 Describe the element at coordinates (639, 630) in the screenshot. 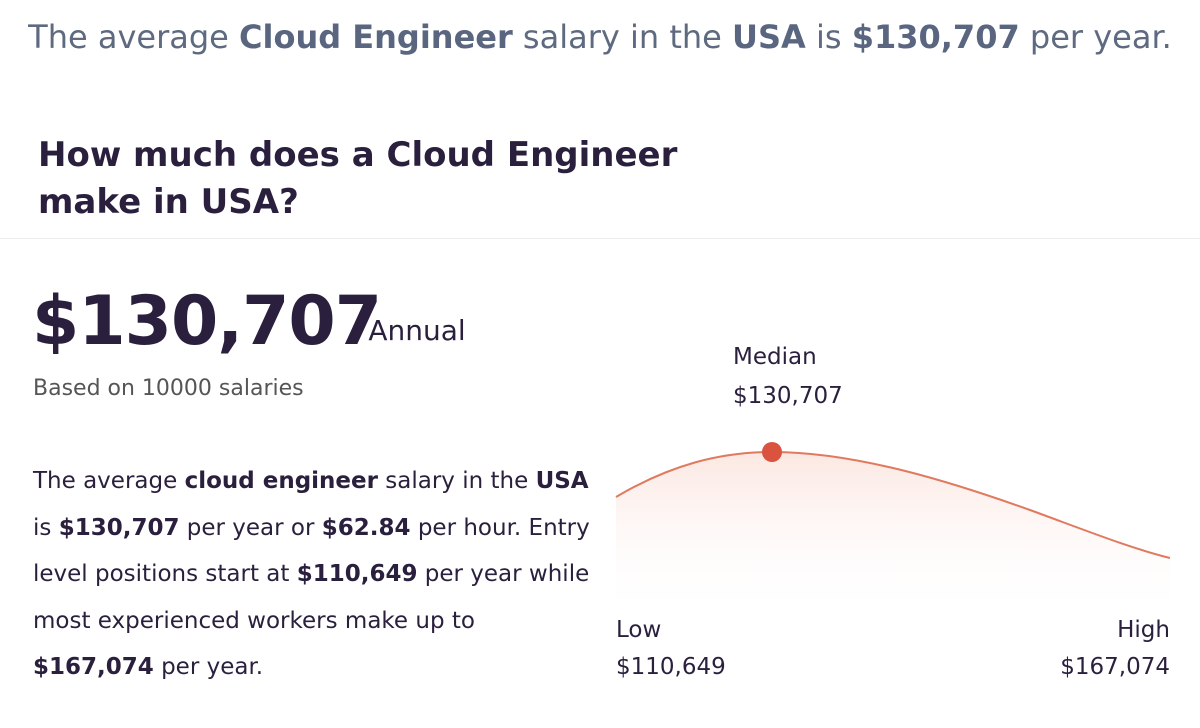

I see `low-label: Low` at that location.